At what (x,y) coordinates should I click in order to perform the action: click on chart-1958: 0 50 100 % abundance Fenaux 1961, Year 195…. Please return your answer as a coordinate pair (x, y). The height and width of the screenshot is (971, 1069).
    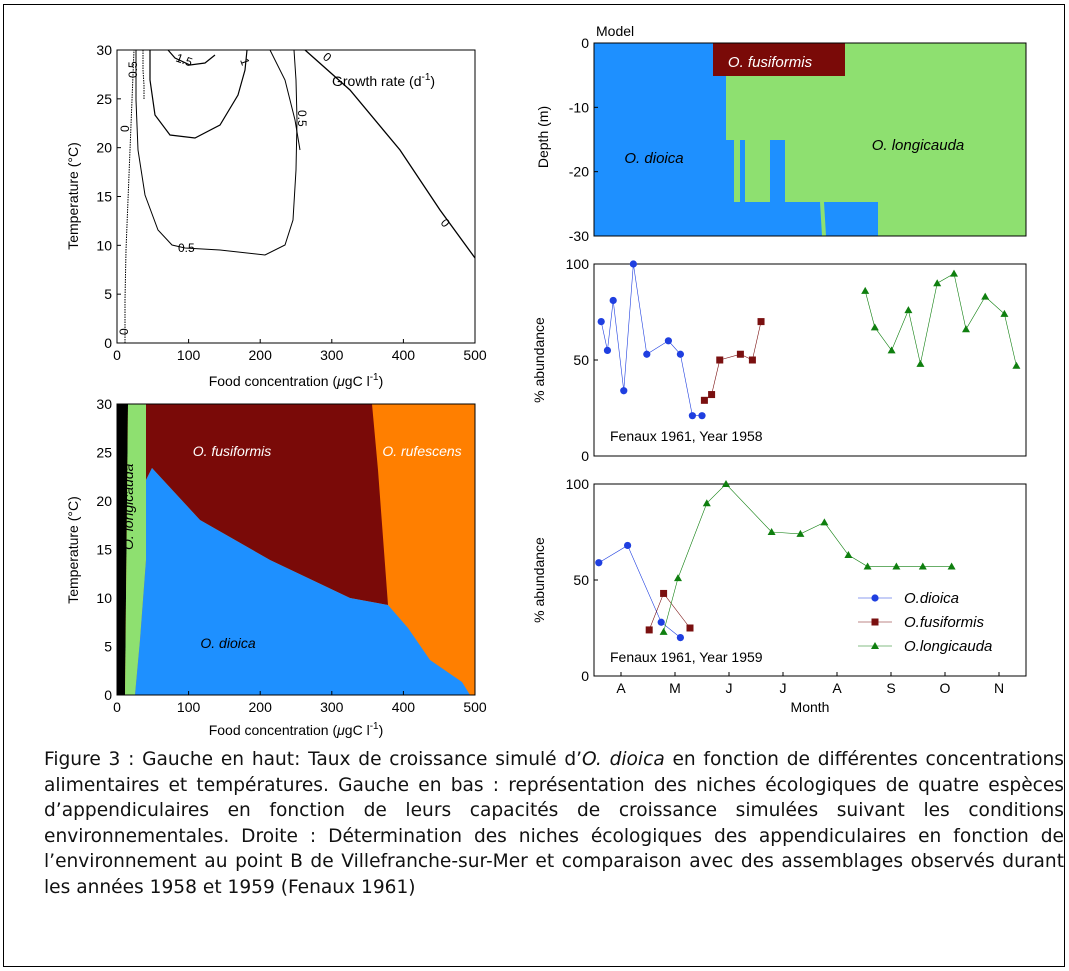
    Looking at the image, I should click on (779, 360).